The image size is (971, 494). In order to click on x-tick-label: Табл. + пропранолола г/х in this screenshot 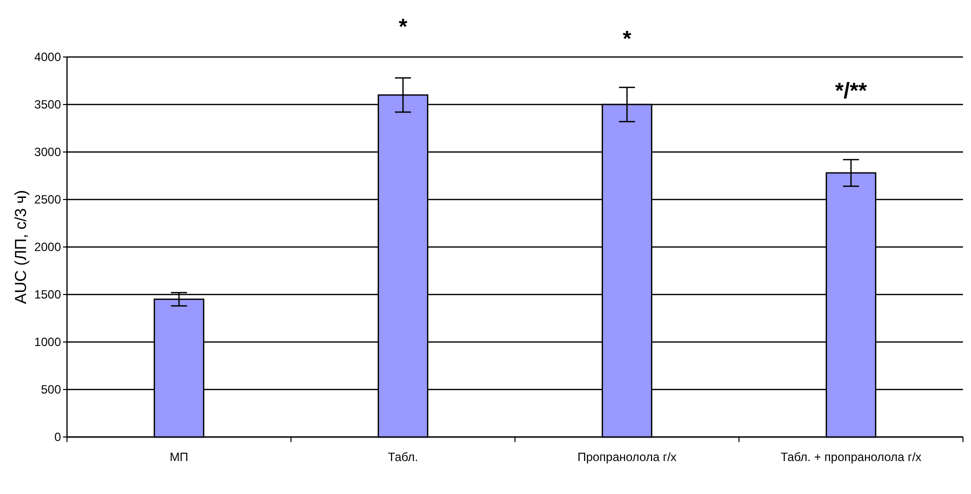, I will do `click(851, 457)`.